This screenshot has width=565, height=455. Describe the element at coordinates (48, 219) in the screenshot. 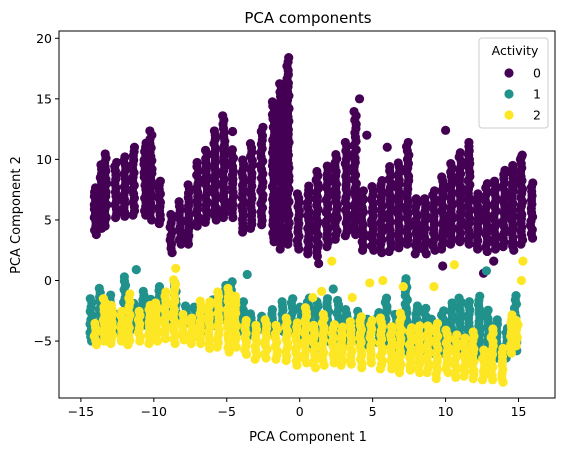

I see `y-tick-label: 5` at that location.